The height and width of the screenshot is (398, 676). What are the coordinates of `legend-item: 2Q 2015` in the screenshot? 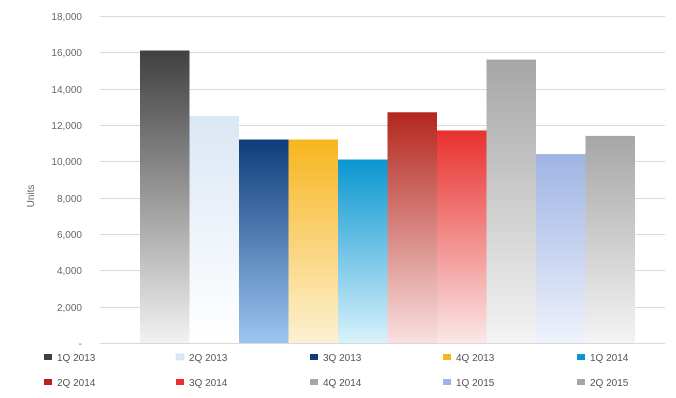 It's located at (603, 383).